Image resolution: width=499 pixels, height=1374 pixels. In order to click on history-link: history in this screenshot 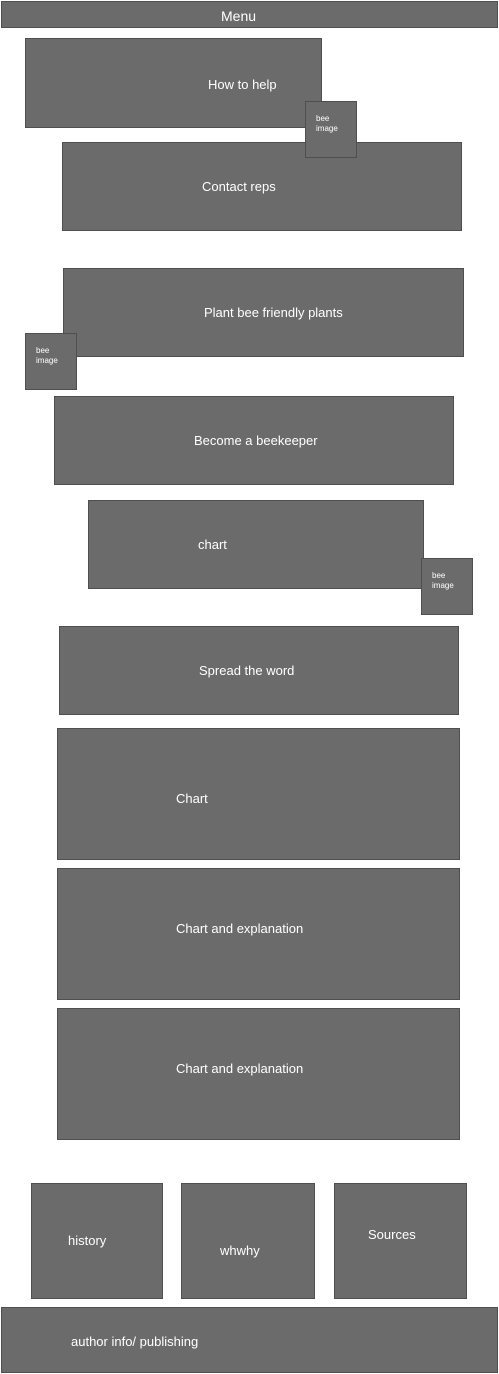, I will do `click(97, 1241)`.